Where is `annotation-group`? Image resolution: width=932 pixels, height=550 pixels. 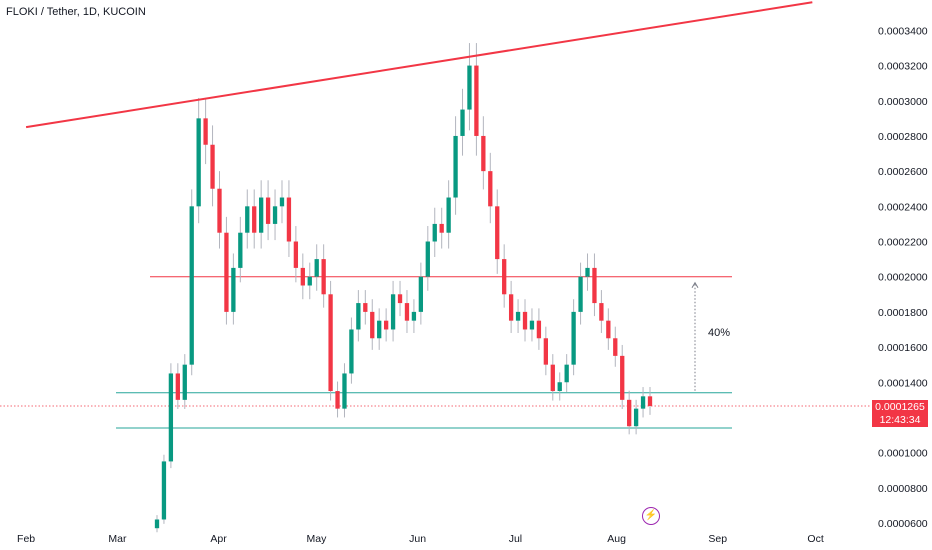
annotation-group is located at coordinates (695, 336).